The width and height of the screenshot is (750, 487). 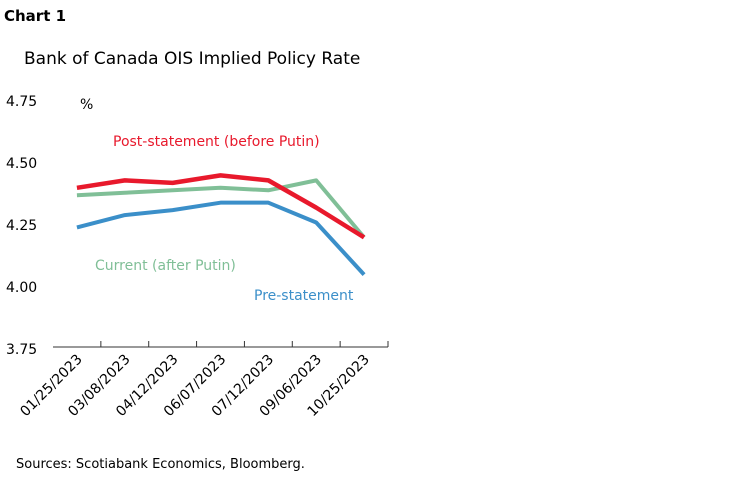 What do you see at coordinates (192, 59) in the screenshot?
I see `chart-title: Bank of Canada OIS Implied Policy Rate` at bounding box center [192, 59].